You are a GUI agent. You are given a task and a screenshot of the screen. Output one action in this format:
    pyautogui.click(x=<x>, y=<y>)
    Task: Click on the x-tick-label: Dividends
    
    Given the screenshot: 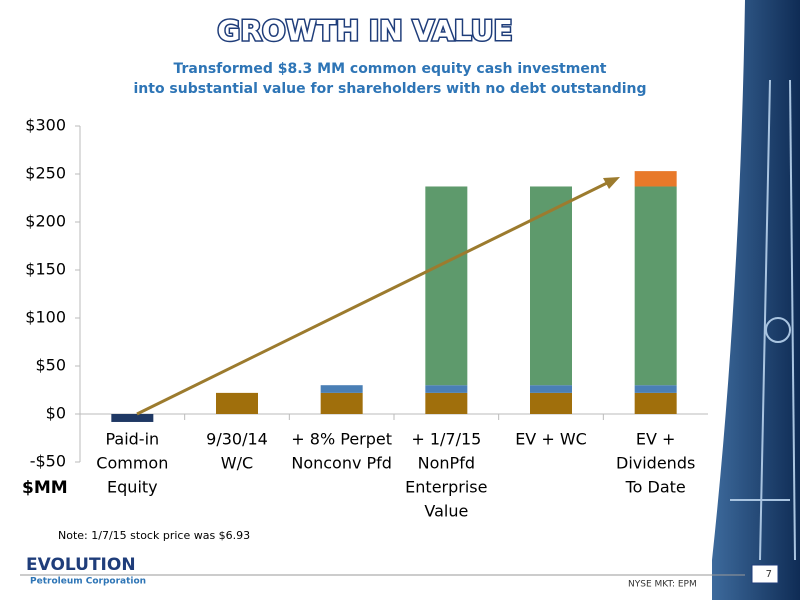 What is the action you would take?
    pyautogui.click(x=655, y=463)
    